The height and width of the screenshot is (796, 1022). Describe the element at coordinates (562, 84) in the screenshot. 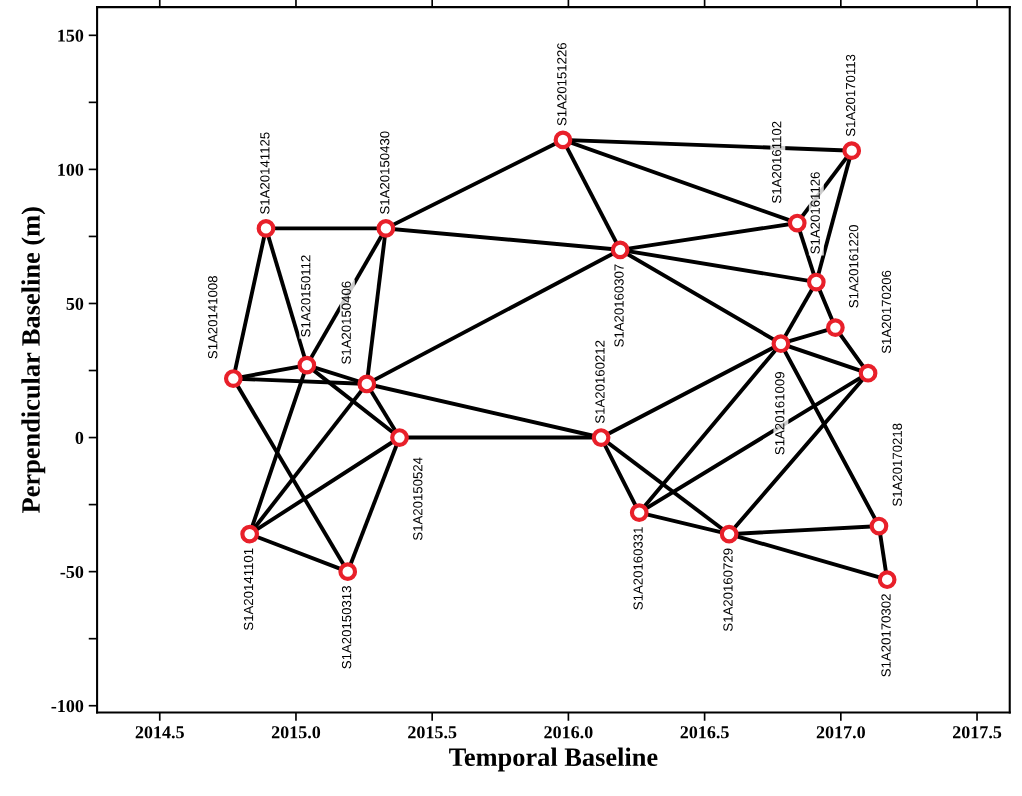

I see `annotation: S1A20151226` at that location.